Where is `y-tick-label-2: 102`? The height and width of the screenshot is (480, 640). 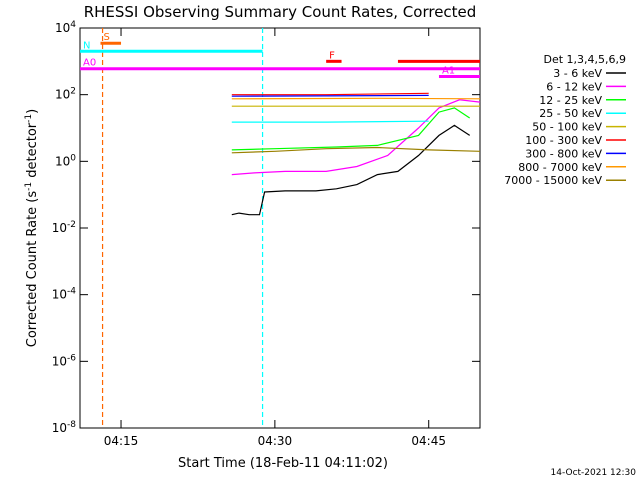
y-tick-label-2: 102 is located at coordinates (65, 94).